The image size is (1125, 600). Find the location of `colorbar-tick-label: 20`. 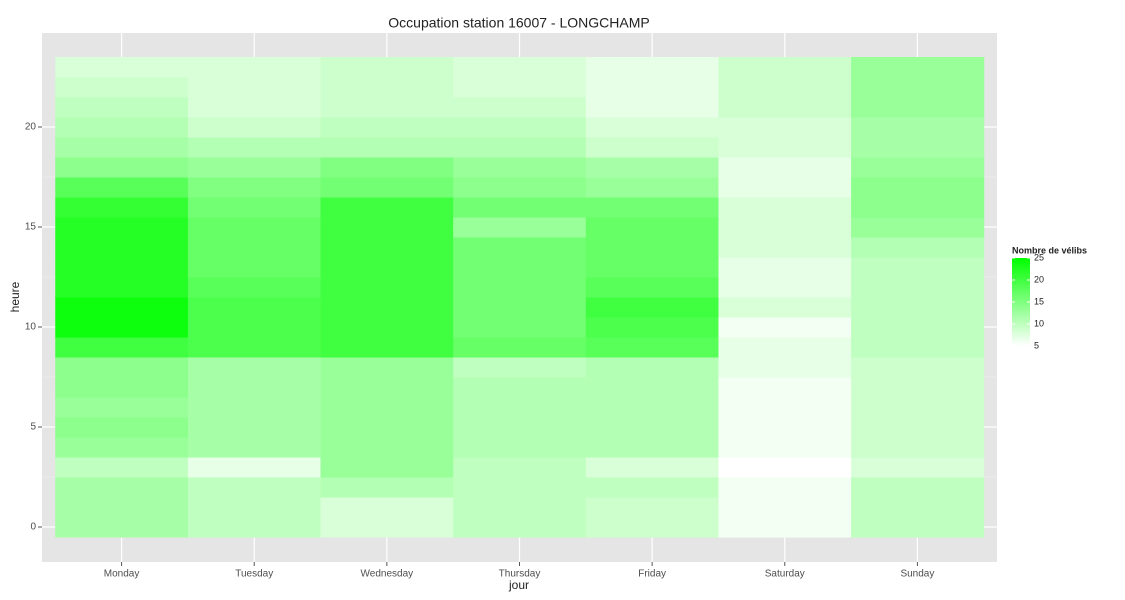

colorbar-tick-label: 20 is located at coordinates (1039, 279).